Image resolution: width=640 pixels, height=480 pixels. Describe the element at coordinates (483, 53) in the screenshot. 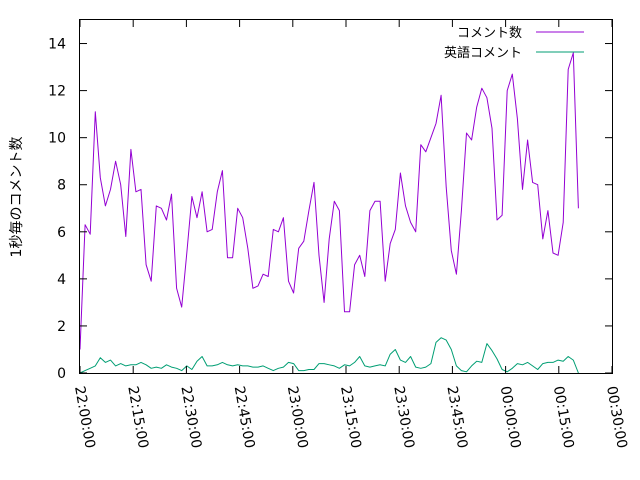

I see `legend-label-2: 英語コメント` at that location.